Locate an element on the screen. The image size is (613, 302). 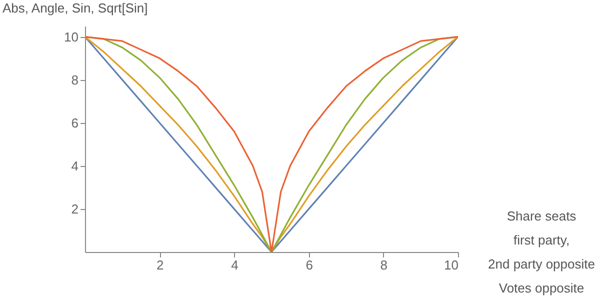
y-tick-label: 4 is located at coordinates (74, 166).